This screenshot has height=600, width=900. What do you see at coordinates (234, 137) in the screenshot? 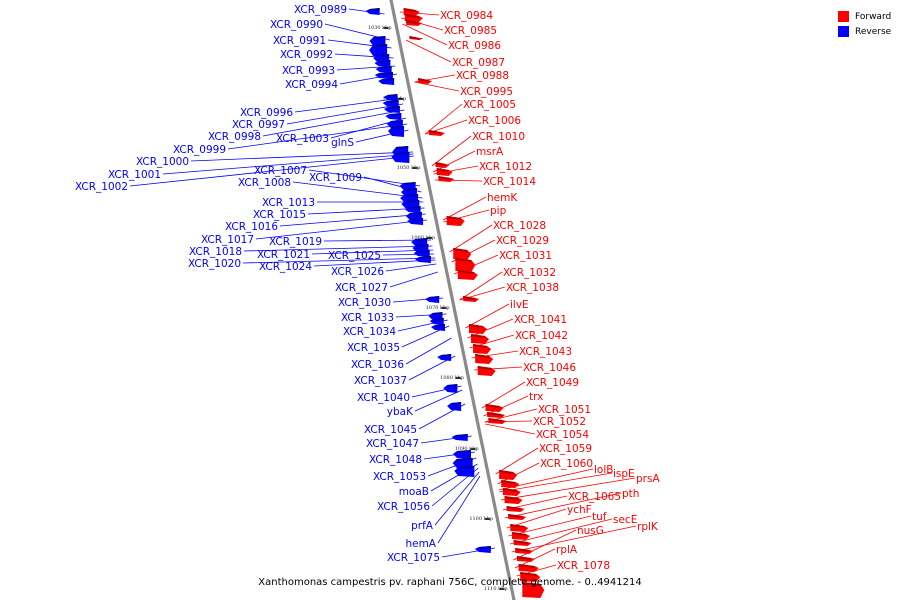
I see `reverse-gene-label: XCR_0998` at bounding box center [234, 137].